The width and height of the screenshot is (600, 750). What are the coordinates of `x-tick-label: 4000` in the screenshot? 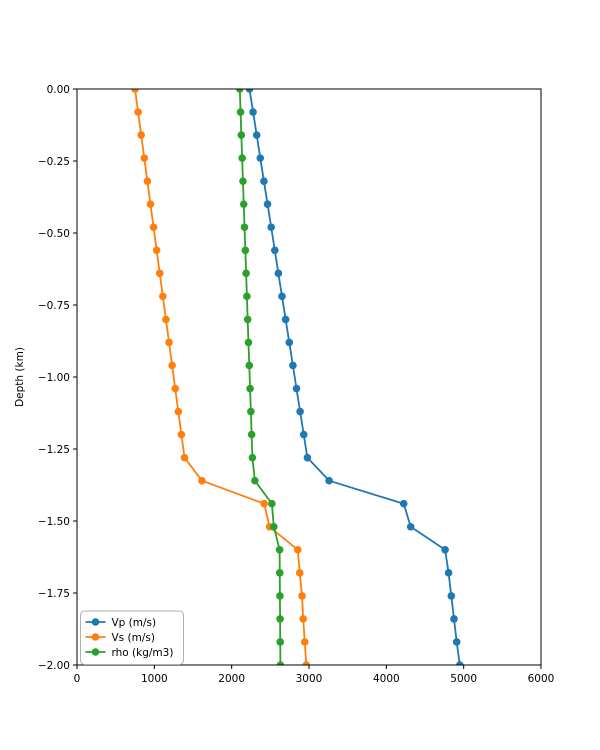 It's located at (386, 679).